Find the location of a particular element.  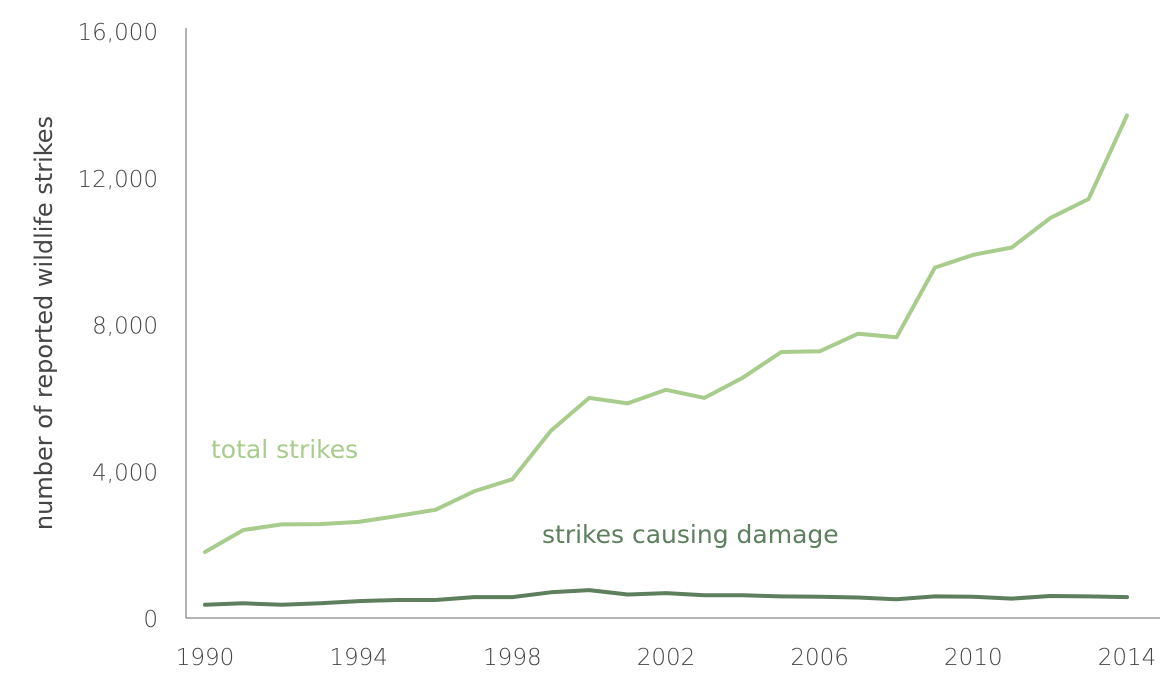

x-tick-label: 2002 is located at coordinates (666, 658).